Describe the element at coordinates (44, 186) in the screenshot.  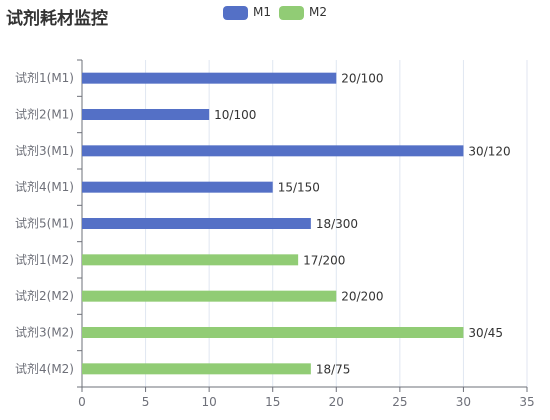
I see `y-tick-label: 试剂4(M1)` at that location.